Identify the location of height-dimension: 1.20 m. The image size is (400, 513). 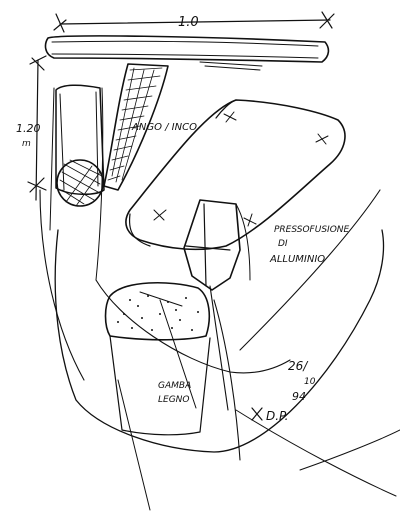
(31, 128).